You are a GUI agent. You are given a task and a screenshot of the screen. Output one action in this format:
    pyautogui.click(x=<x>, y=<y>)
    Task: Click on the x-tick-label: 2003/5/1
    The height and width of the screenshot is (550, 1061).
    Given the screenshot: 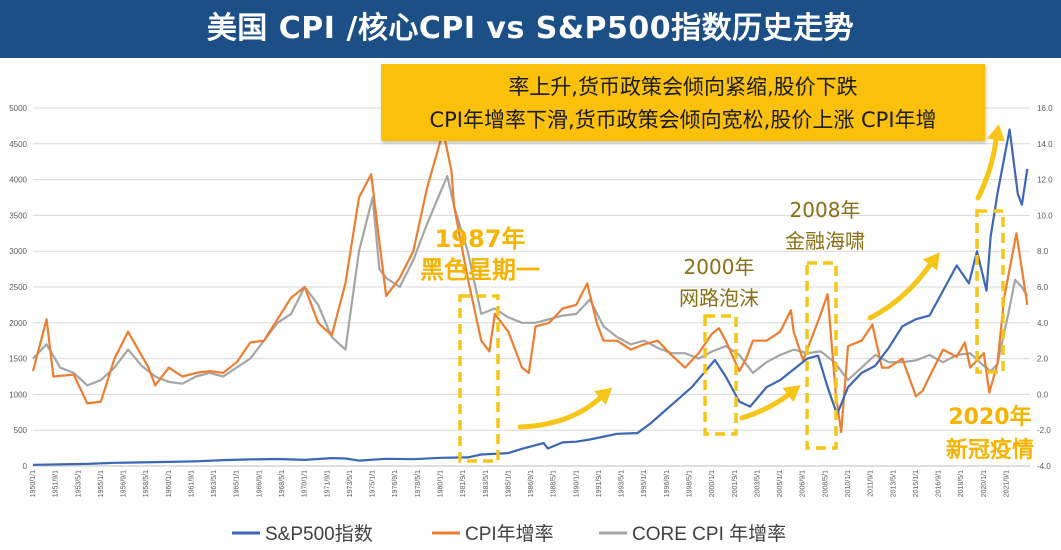 What is the action you would take?
    pyautogui.click(x=757, y=483)
    